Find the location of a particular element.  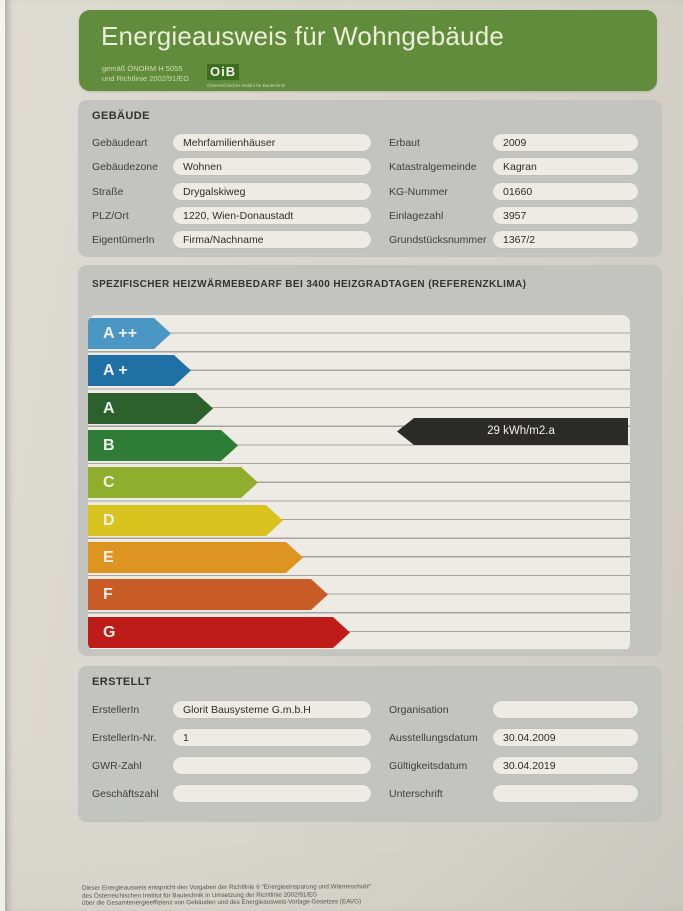

field-label: PLZ/Ort is located at coordinates (110, 216).